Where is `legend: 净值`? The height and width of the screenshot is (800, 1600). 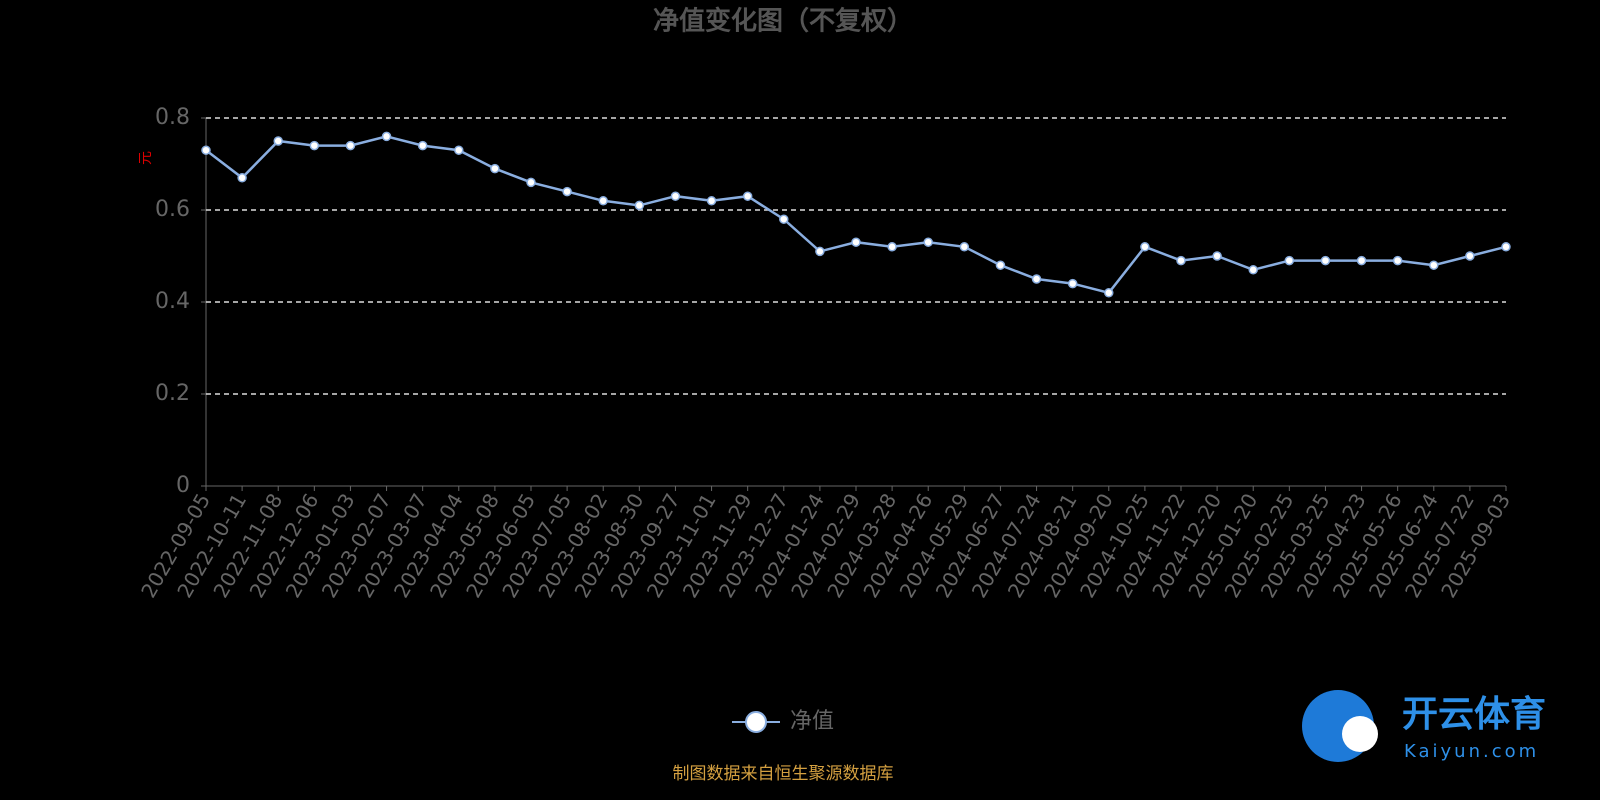 legend: 净值 is located at coordinates (783, 721).